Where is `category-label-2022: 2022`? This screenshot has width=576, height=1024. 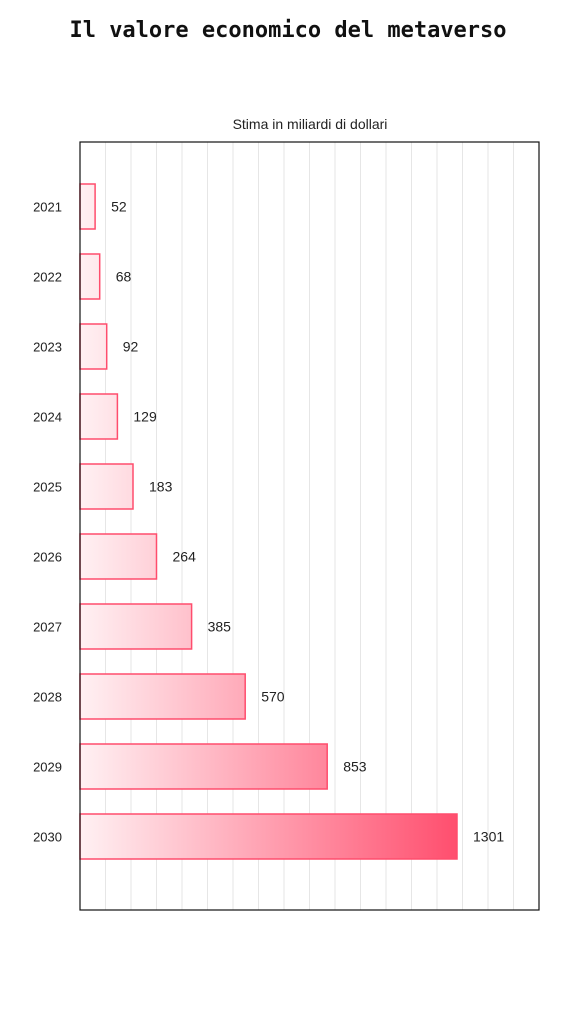
category-label-2022: 2022 is located at coordinates (47, 277).